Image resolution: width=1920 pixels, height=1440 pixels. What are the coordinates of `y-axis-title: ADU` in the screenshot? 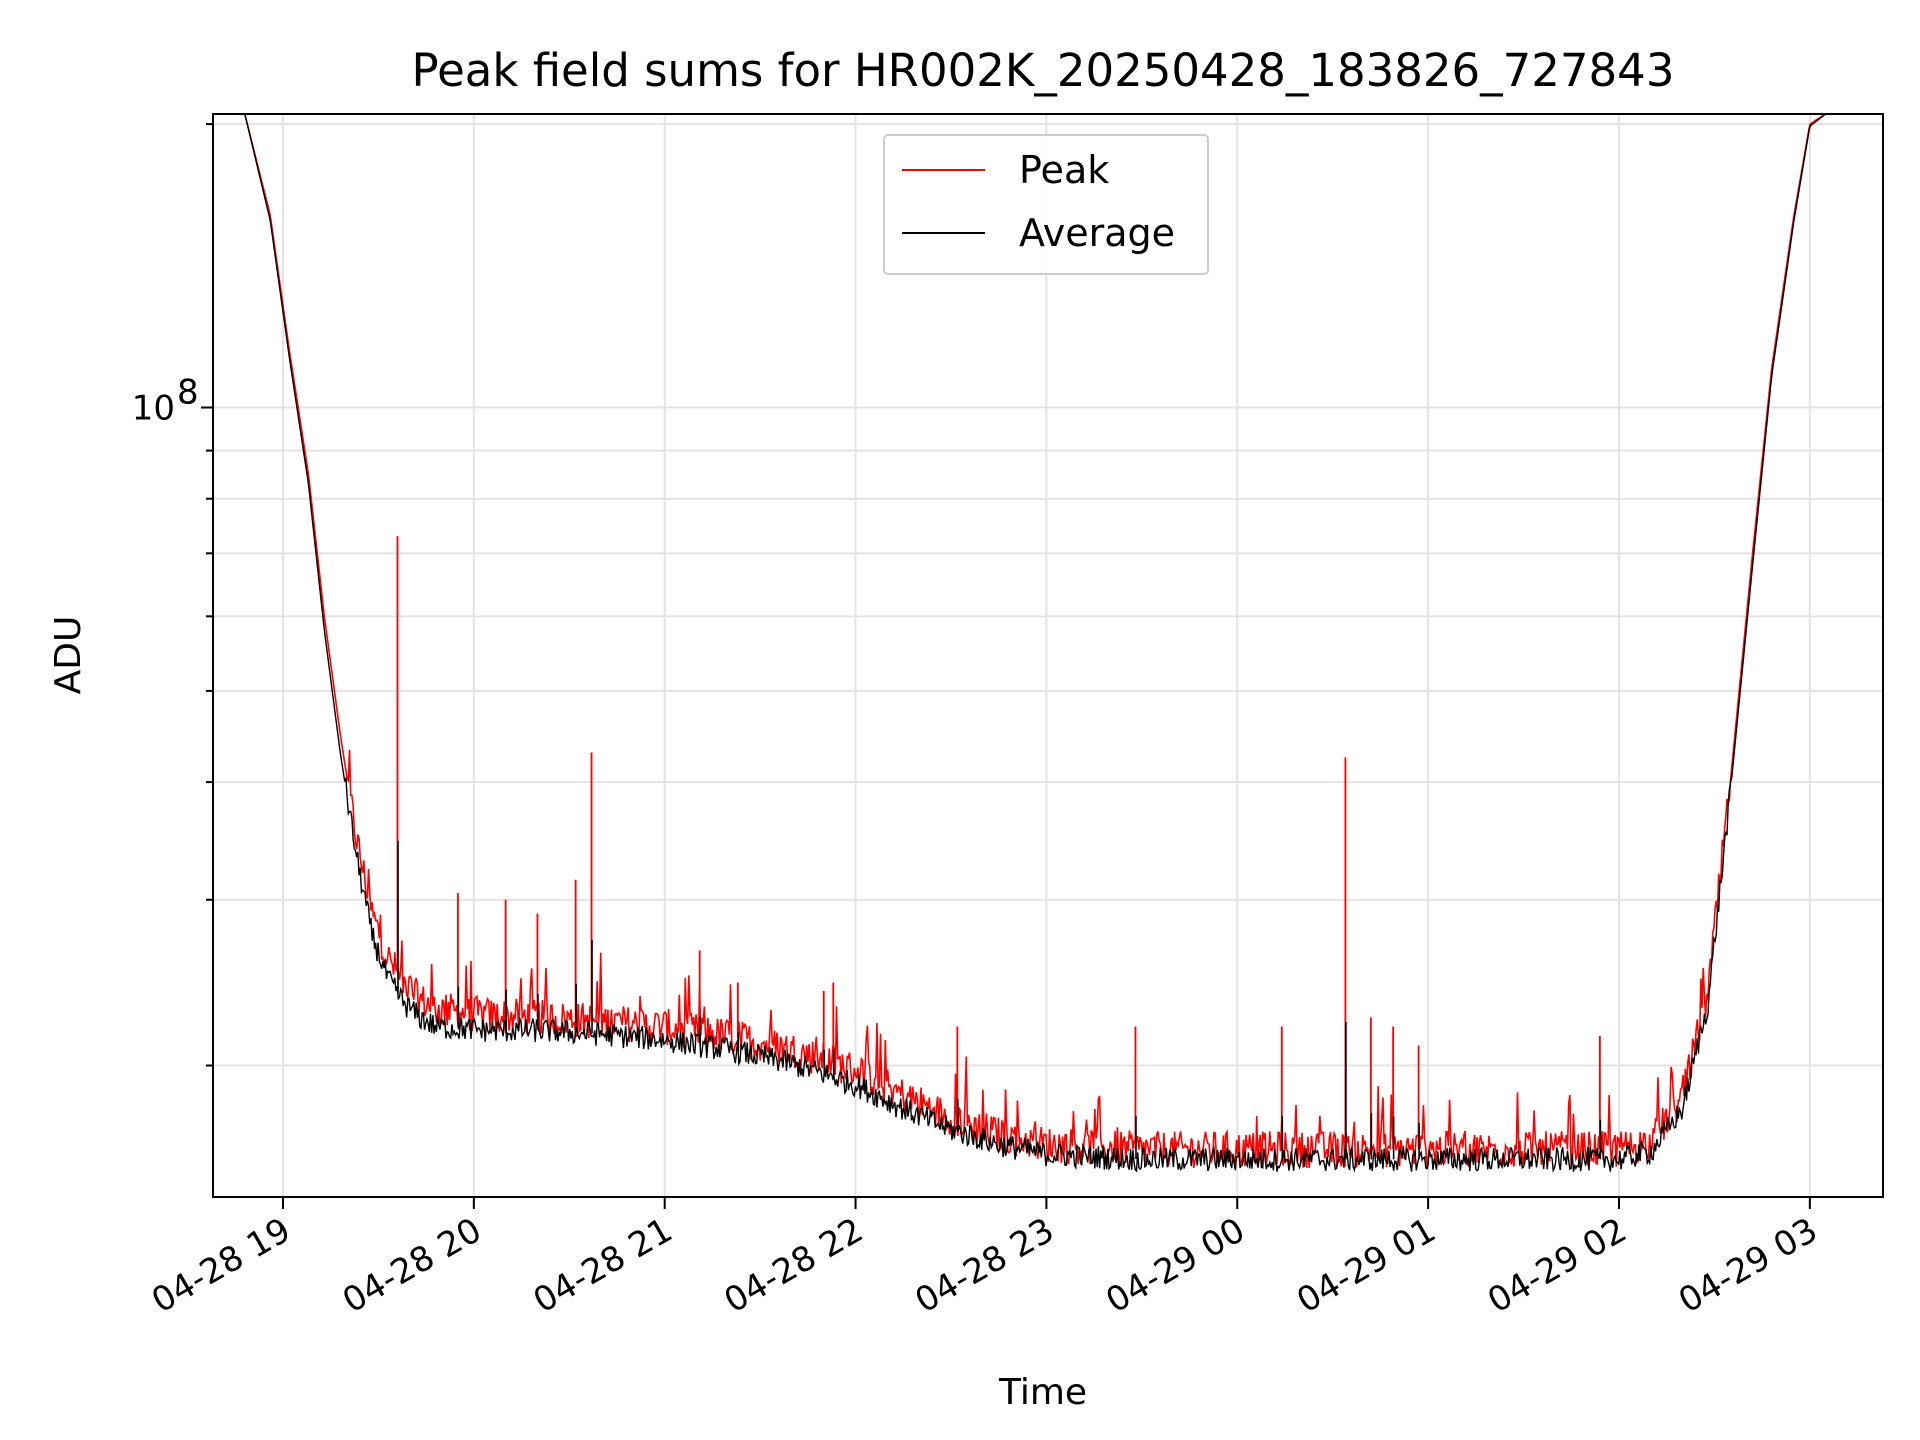 It's located at (68, 655).